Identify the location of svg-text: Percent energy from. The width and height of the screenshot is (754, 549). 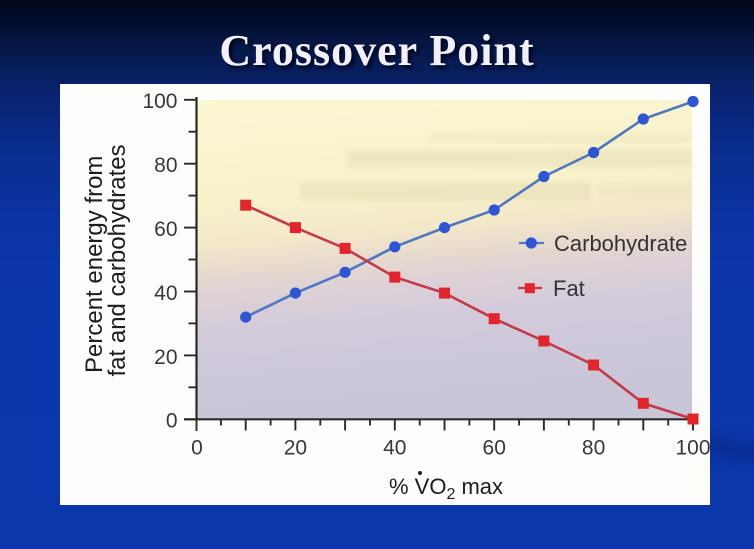
(94, 264).